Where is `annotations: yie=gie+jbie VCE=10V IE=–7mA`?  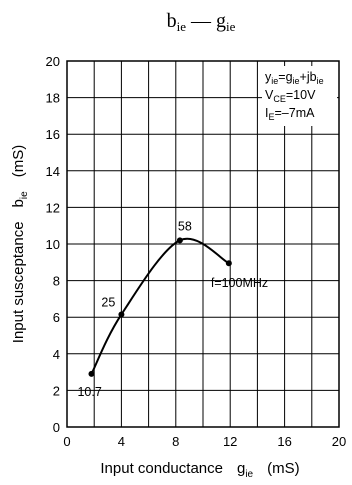
annotations: yie=gie+jbie VCE=10V IE=–7mA is located at coordinates (294, 96).